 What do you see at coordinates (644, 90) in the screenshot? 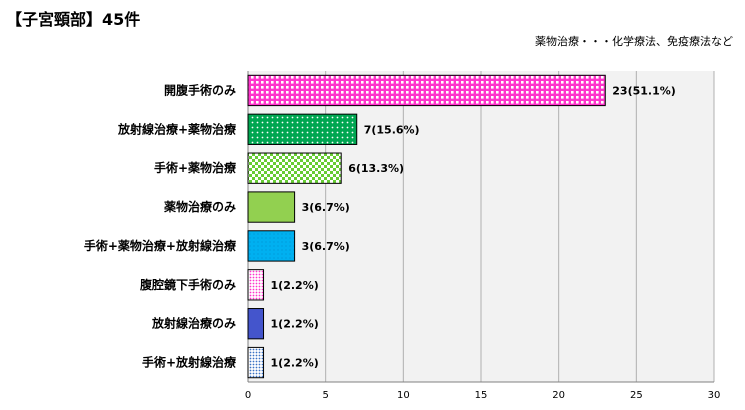
I see `data-label: 23(51.1%)` at bounding box center [644, 90].